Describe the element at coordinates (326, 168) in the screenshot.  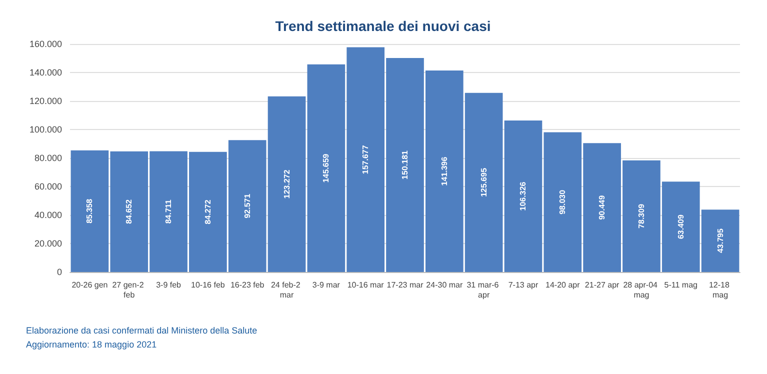
I see `data-label: 145.659` at that location.